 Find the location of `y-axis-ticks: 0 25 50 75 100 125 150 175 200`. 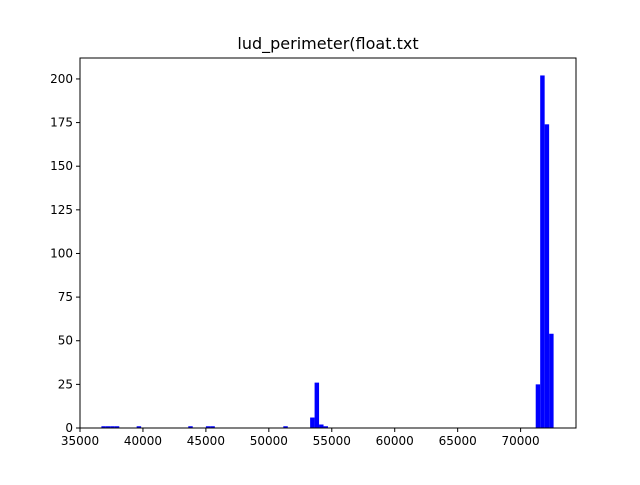

y-axis-ticks: 0 25 50 75 100 125 150 175 200 is located at coordinates (65, 253).